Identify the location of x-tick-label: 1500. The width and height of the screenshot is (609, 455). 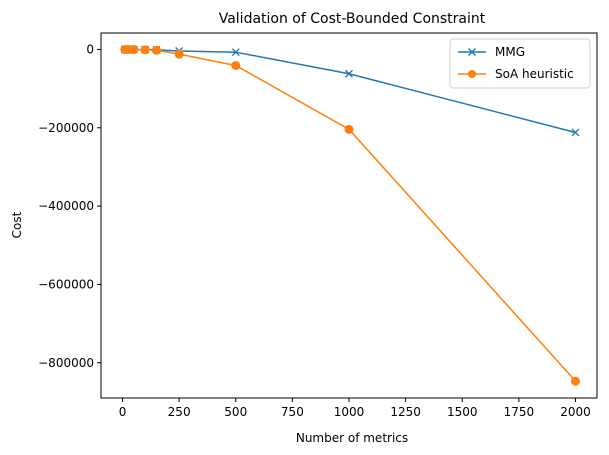
(462, 412).